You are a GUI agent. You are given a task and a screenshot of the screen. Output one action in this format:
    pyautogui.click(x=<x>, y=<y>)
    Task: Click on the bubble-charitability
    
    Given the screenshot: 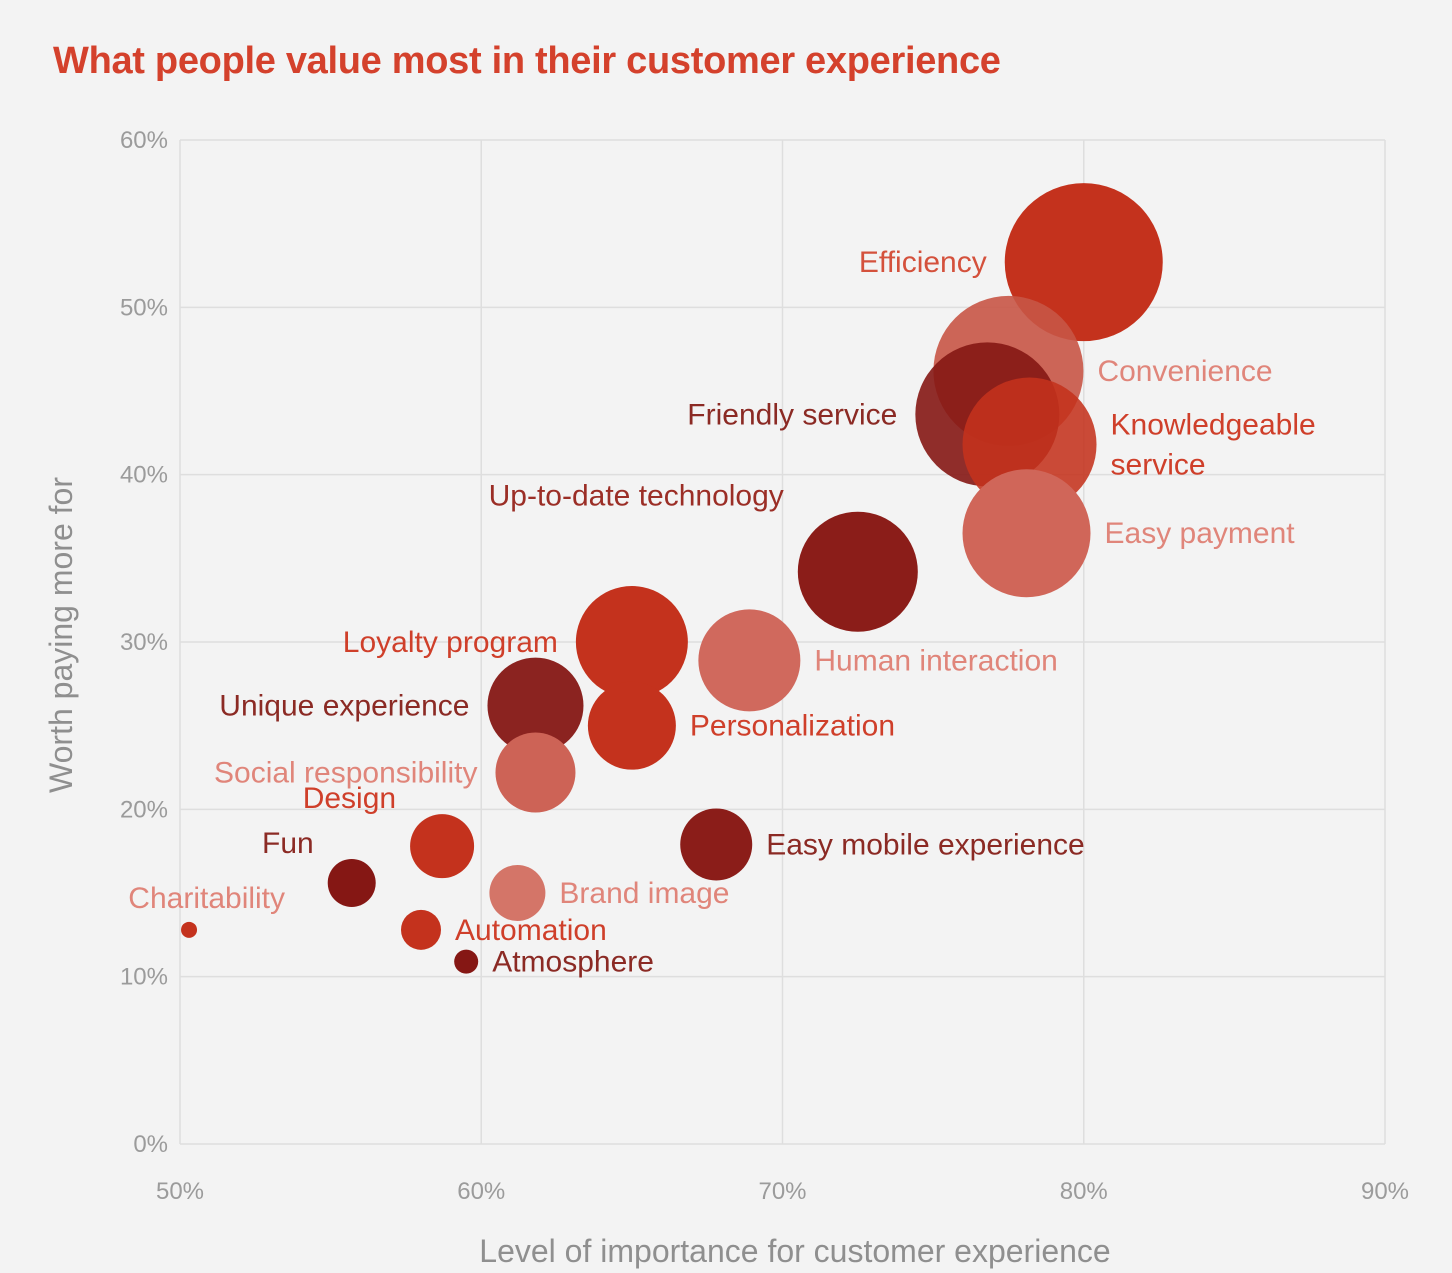 What is the action you would take?
    pyautogui.click(x=189, y=929)
    